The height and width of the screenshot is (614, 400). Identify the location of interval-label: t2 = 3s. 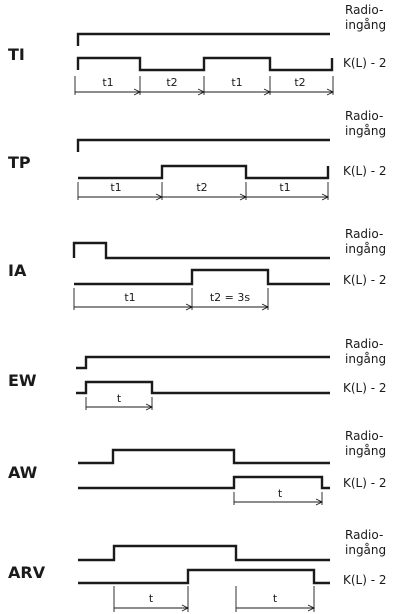
(230, 297).